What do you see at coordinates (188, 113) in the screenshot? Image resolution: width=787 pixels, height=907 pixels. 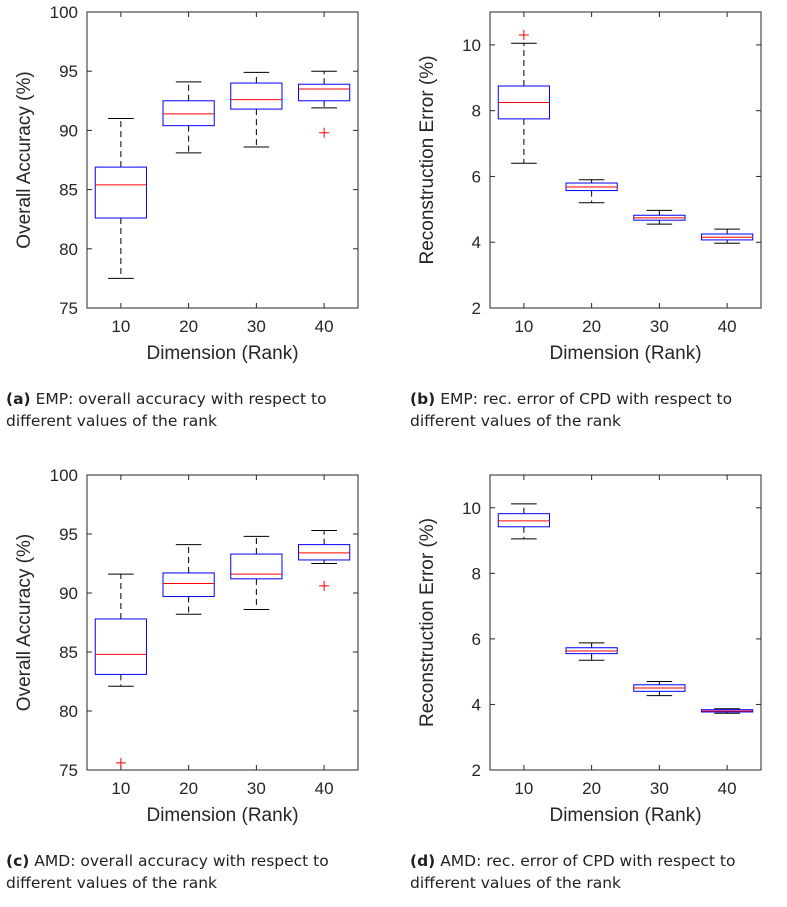 I see `chart-1-box-1-iqr` at bounding box center [188, 113].